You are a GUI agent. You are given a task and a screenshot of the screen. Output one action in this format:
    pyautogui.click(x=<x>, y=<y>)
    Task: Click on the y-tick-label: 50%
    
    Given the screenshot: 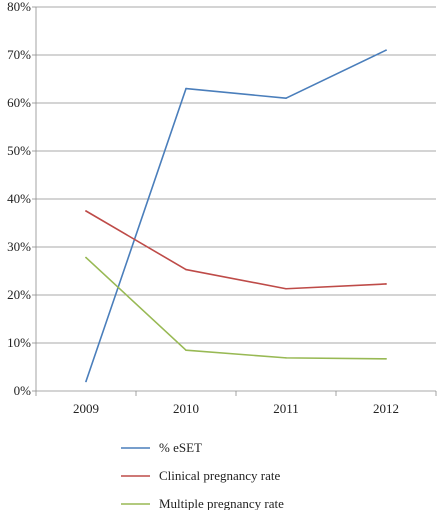 What is the action you would take?
    pyautogui.click(x=19, y=150)
    